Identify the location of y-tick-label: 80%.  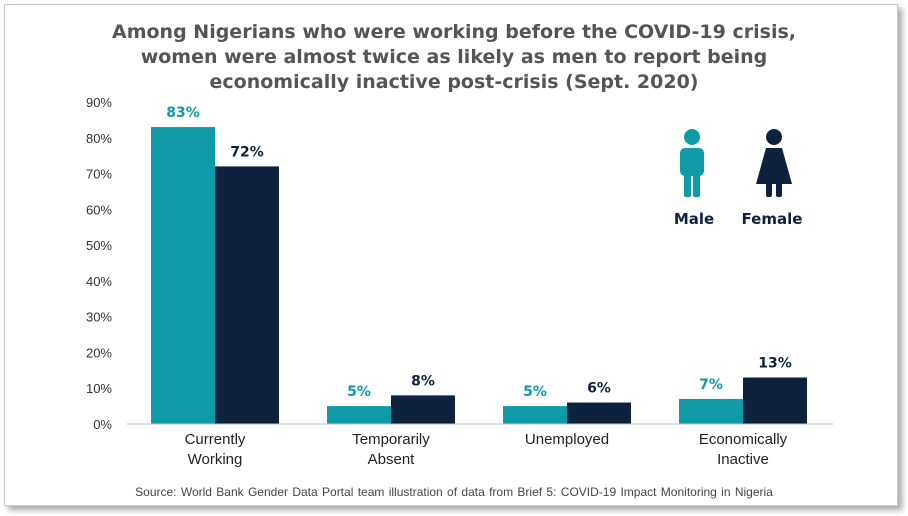
(99, 138).